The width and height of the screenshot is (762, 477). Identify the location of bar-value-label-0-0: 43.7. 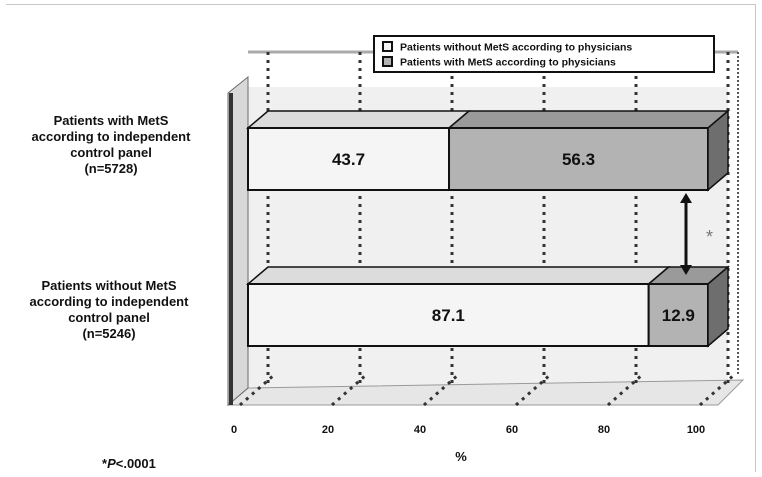
(348, 159).